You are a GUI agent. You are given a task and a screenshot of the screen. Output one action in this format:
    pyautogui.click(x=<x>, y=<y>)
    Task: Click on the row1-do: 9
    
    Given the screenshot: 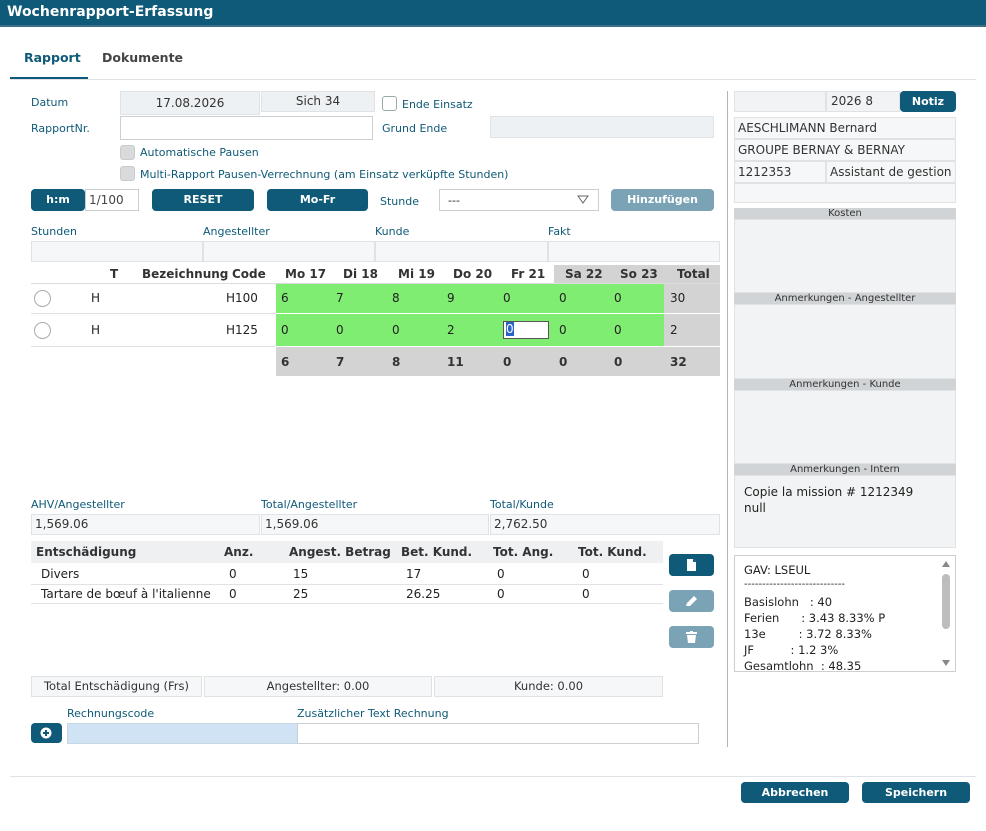 What is the action you would take?
    pyautogui.click(x=451, y=298)
    